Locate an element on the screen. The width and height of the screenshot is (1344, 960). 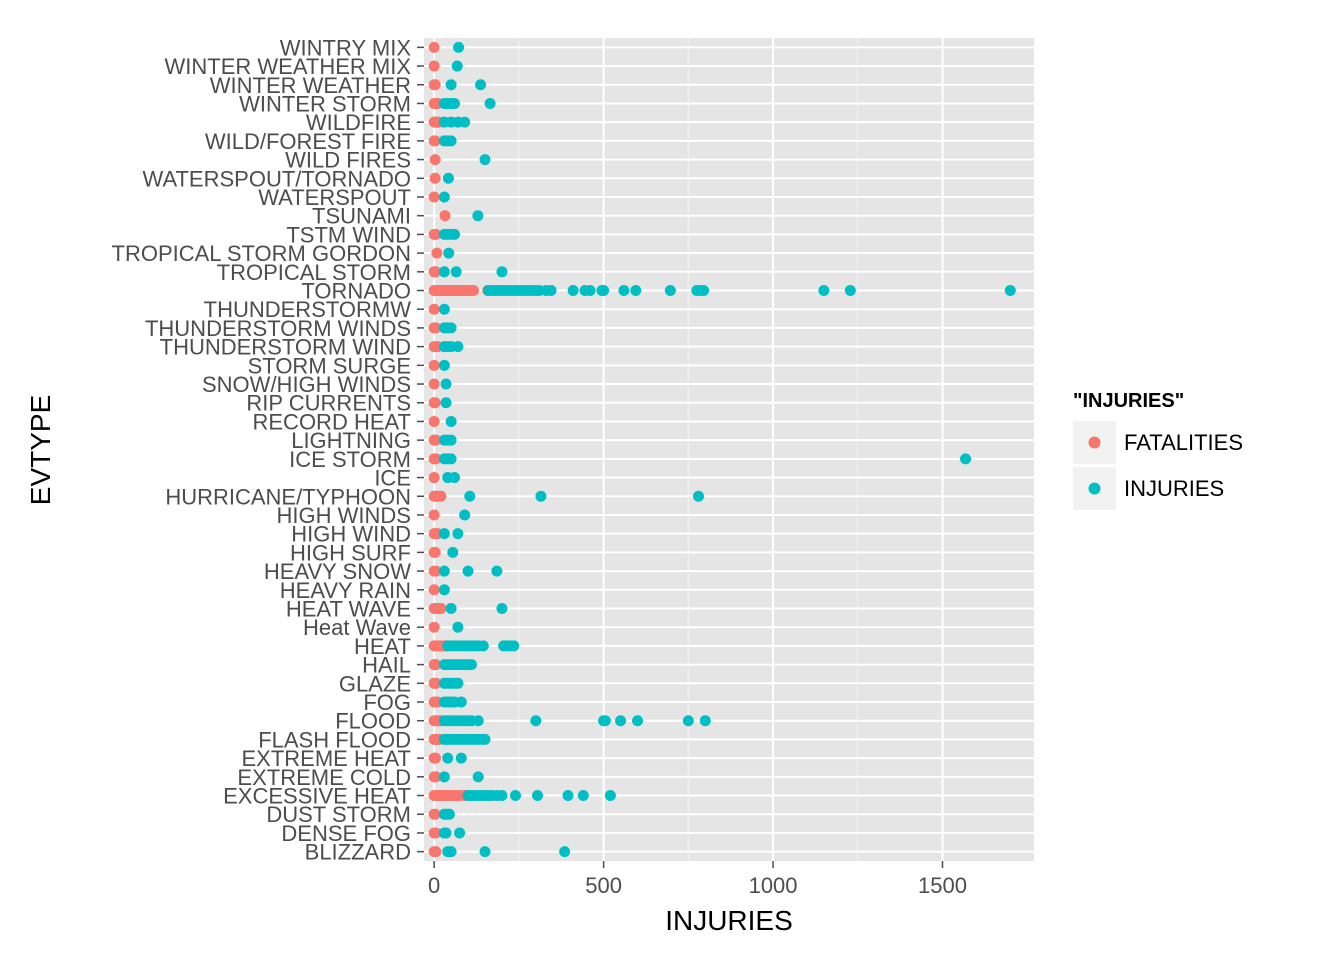
x-axis-title: INJURIES is located at coordinates (729, 920).